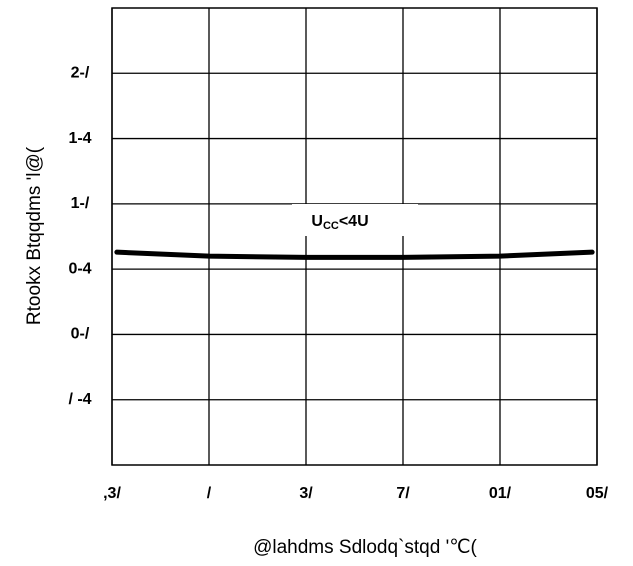  I want to click on x-tick-label: 05/, so click(597, 493).